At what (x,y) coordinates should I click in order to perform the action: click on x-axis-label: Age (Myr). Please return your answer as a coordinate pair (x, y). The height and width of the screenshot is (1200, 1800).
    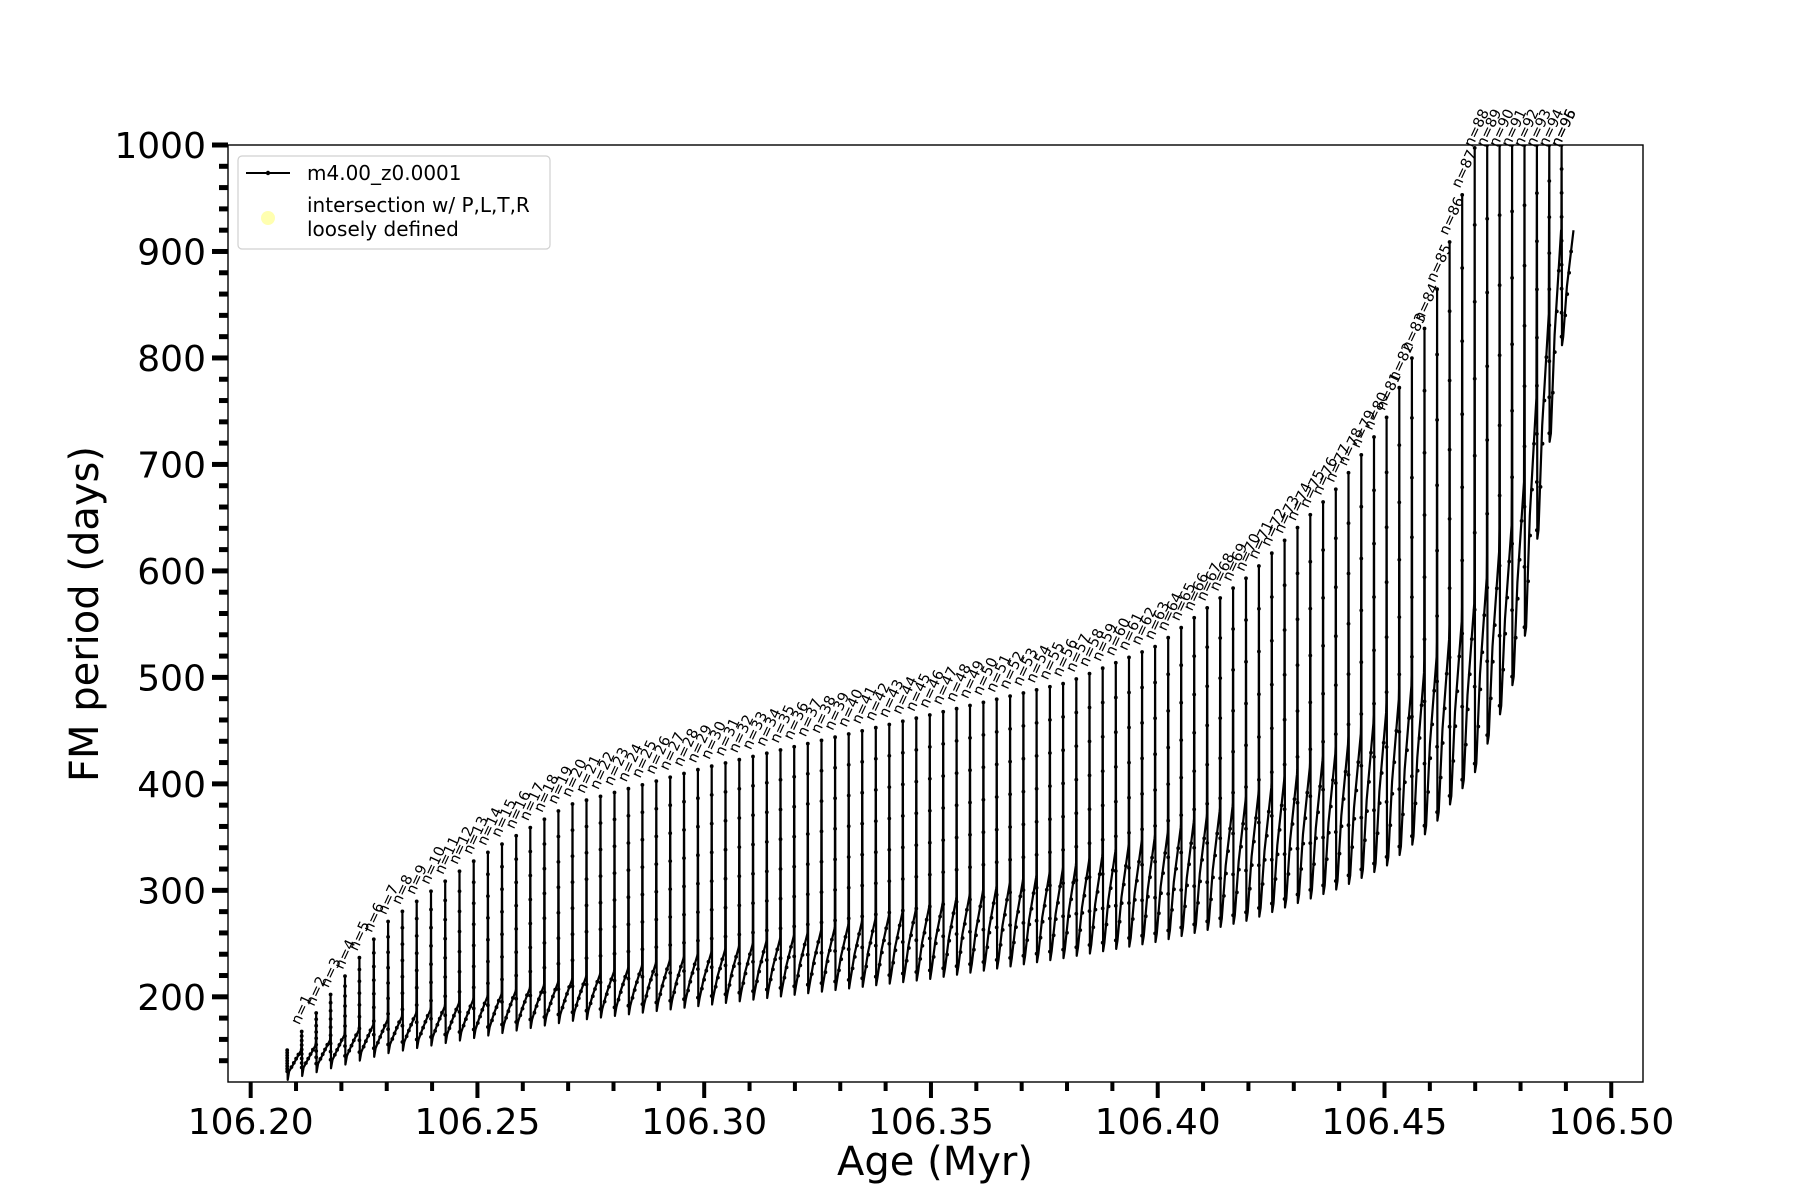
    Looking at the image, I should click on (935, 1162).